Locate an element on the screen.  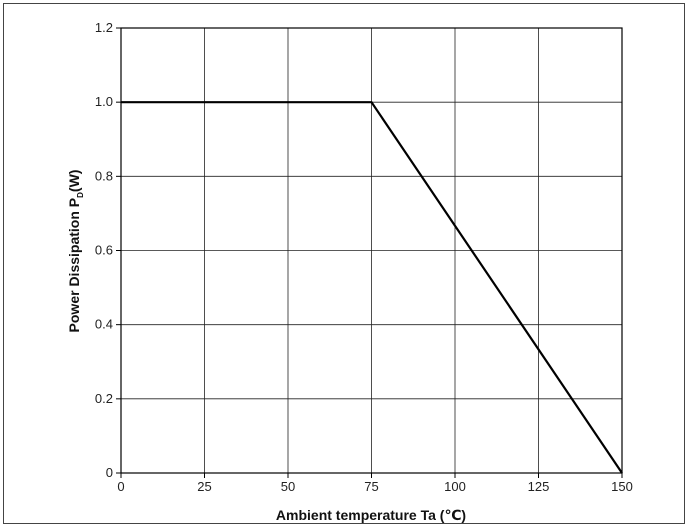
x-tick-label: 0 is located at coordinates (120, 486).